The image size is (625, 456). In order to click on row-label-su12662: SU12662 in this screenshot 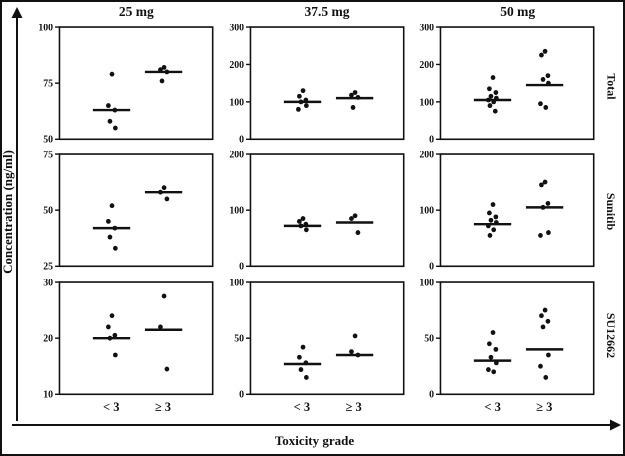, I will do `click(611, 336)`.